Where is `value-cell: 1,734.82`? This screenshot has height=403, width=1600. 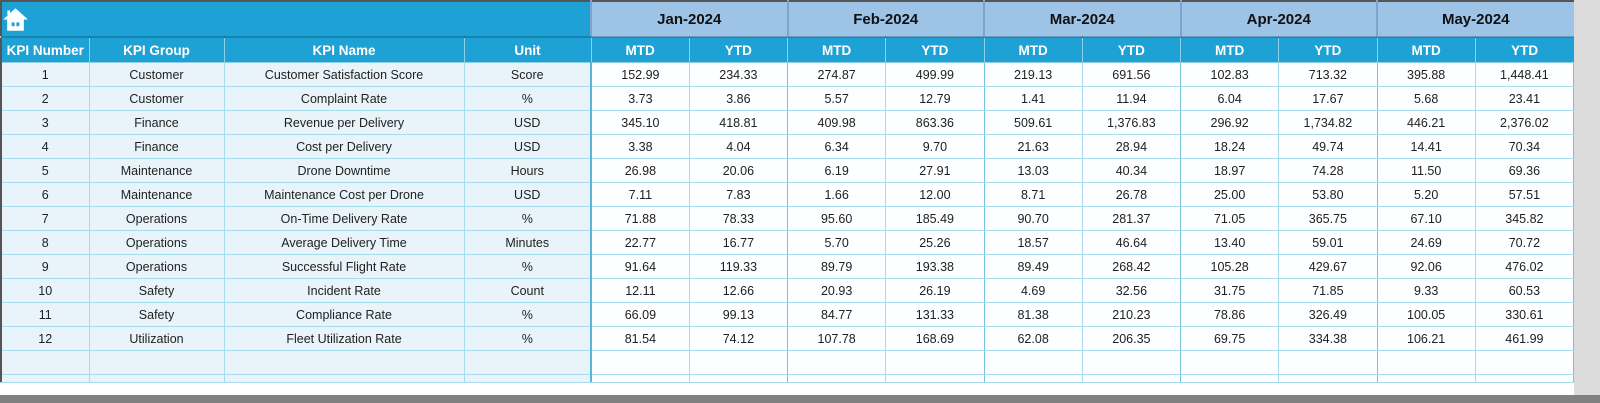 value-cell: 1,734.82 is located at coordinates (1328, 122).